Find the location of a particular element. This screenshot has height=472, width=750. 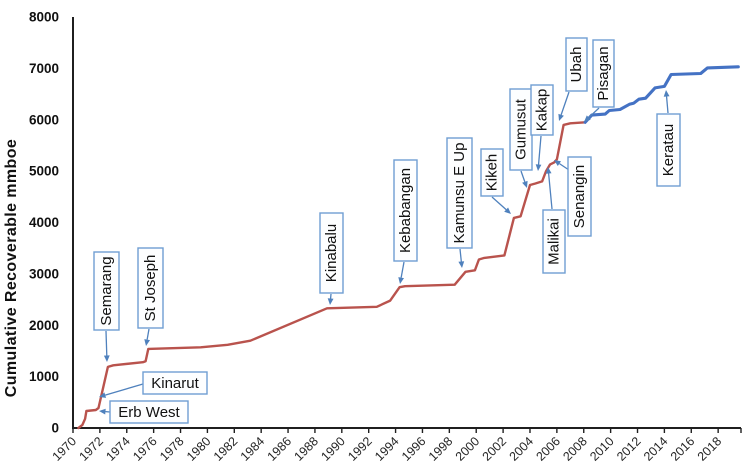

x-tick-label: 1972 is located at coordinates (91, 449).